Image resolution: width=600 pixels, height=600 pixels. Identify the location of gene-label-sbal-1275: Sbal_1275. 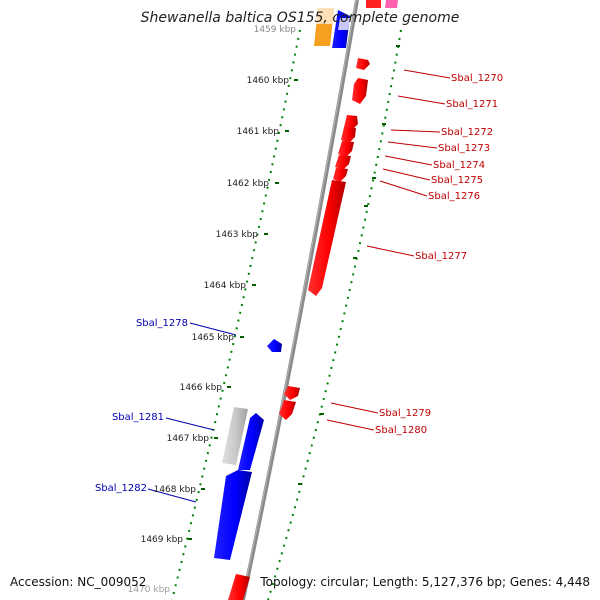
(457, 180).